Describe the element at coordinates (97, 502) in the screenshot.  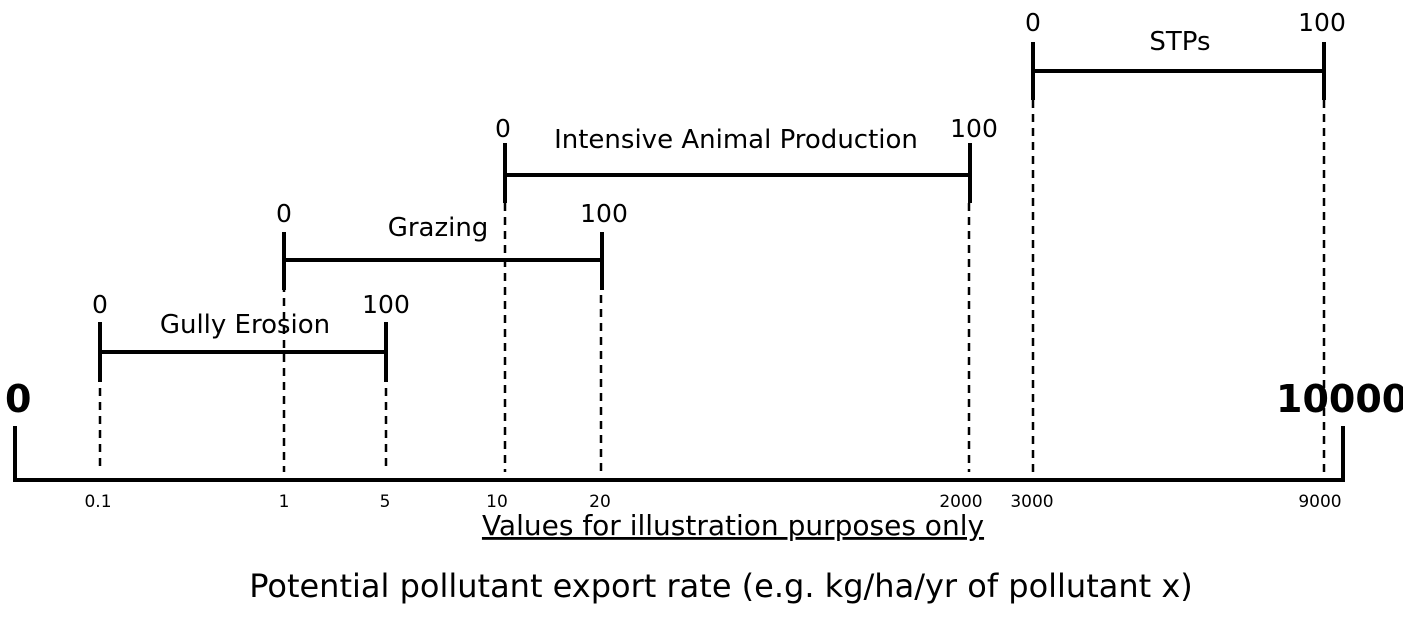
I see `tick-label: 0.1` at that location.